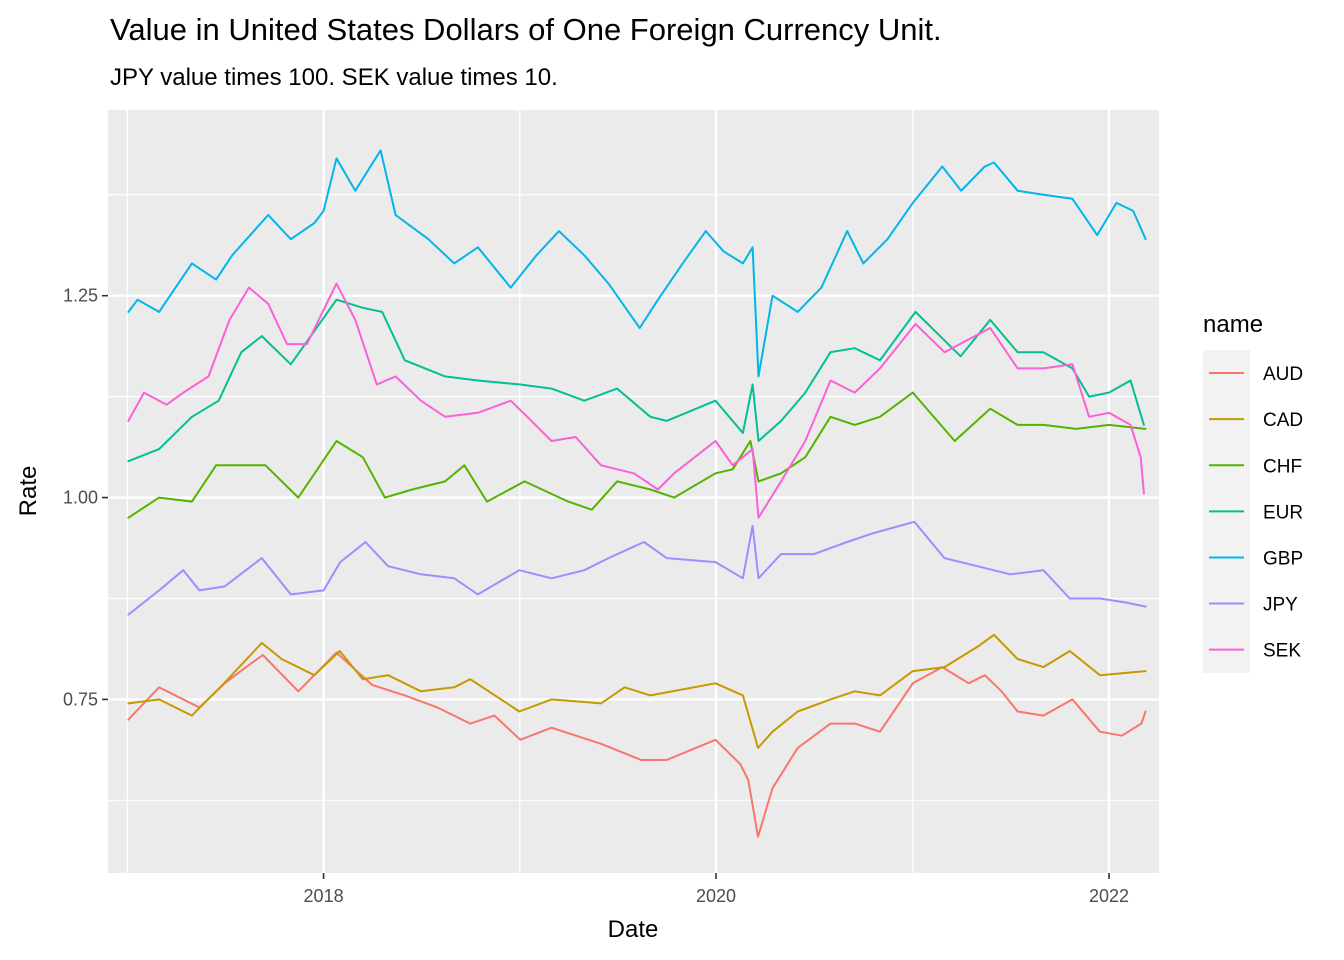  What do you see at coordinates (1282, 651) in the screenshot?
I see `legend-label-sek: SEK` at bounding box center [1282, 651].